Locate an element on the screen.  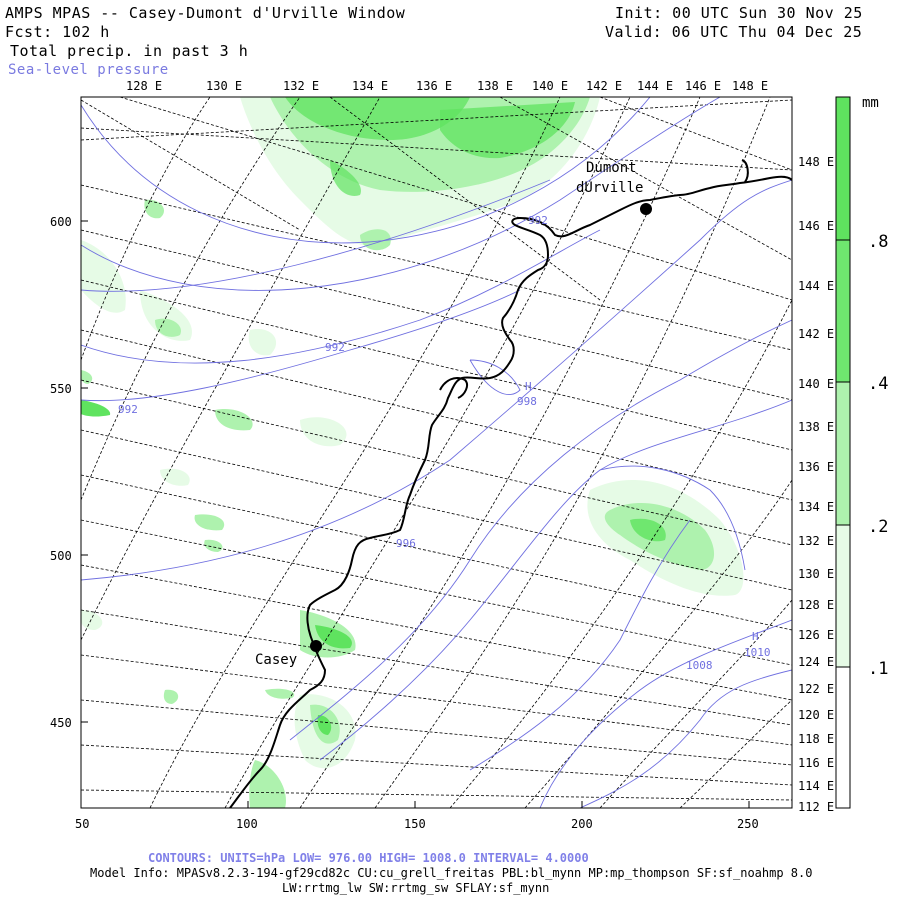
dumont-station-marker is located at coordinates (646, 209).